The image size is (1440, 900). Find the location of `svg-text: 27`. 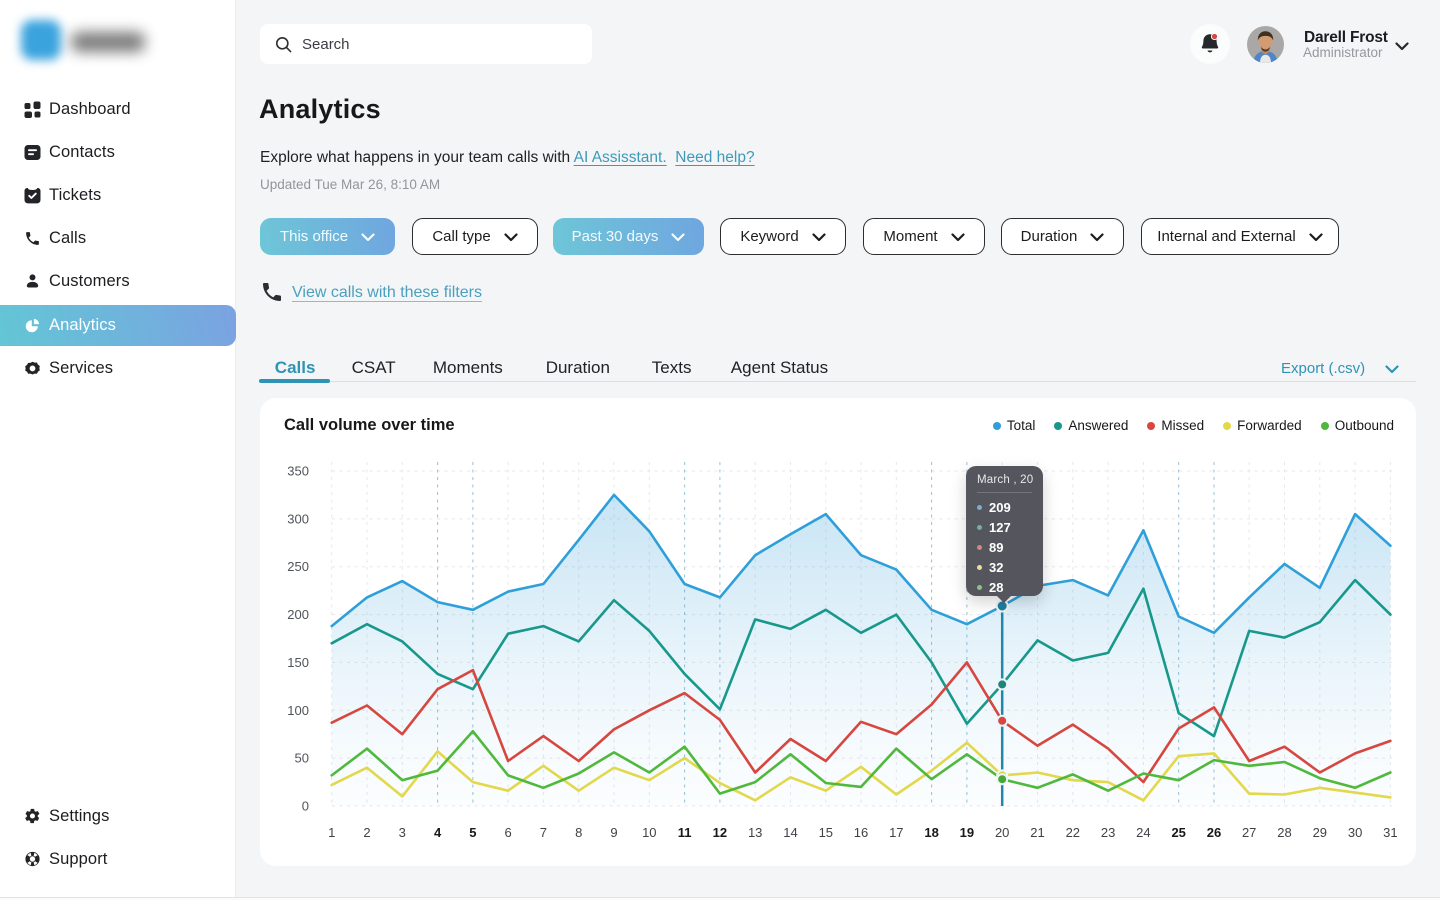

svg-text: 27 is located at coordinates (1249, 832).